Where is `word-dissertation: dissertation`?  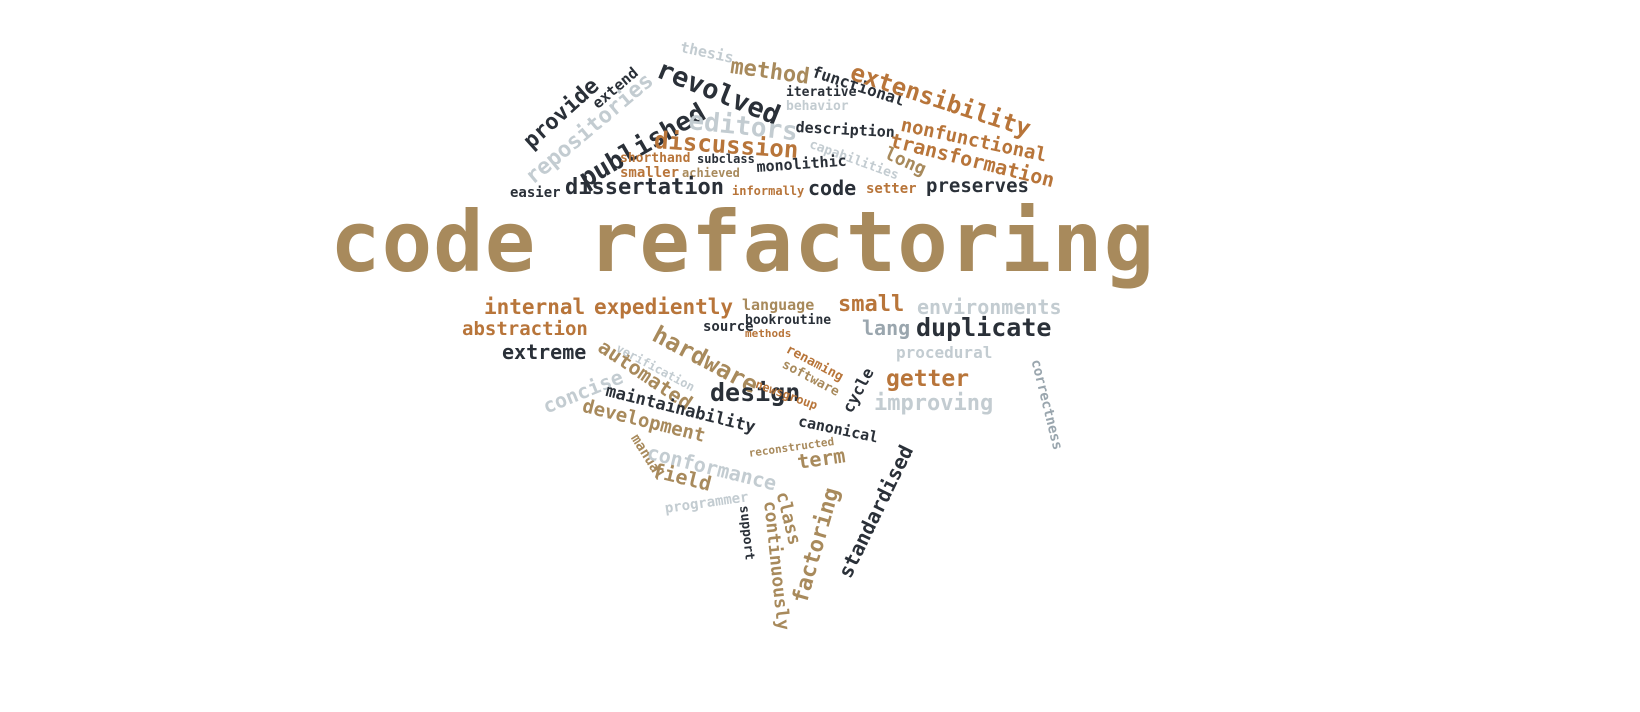 word-dissertation: dissertation is located at coordinates (644, 187).